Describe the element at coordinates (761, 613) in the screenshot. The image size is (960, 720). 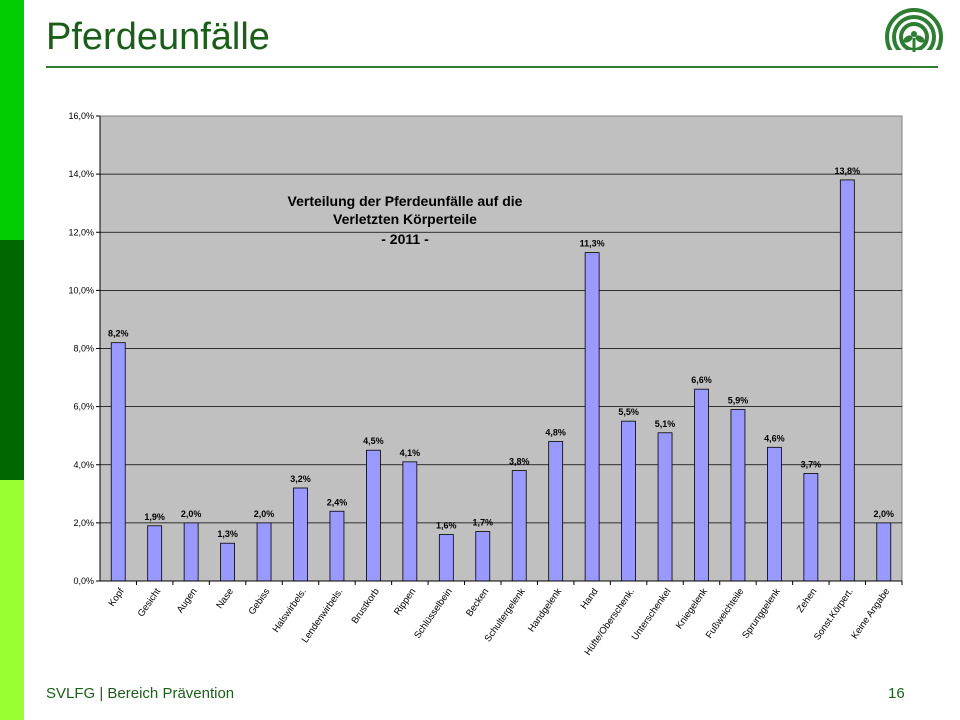
I see `x-tick-label: Sprunggelenk` at that location.